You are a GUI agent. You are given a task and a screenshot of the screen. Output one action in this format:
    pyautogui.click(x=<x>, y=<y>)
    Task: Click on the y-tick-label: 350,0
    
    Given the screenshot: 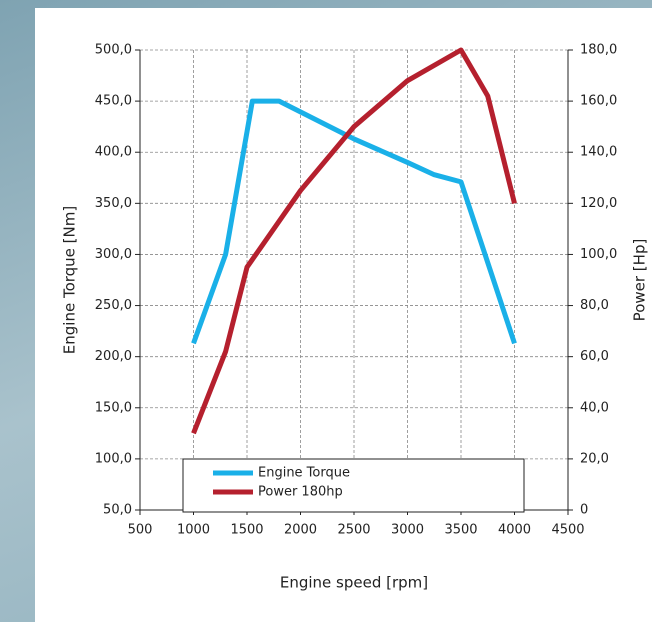 What is the action you would take?
    pyautogui.click(x=113, y=203)
    